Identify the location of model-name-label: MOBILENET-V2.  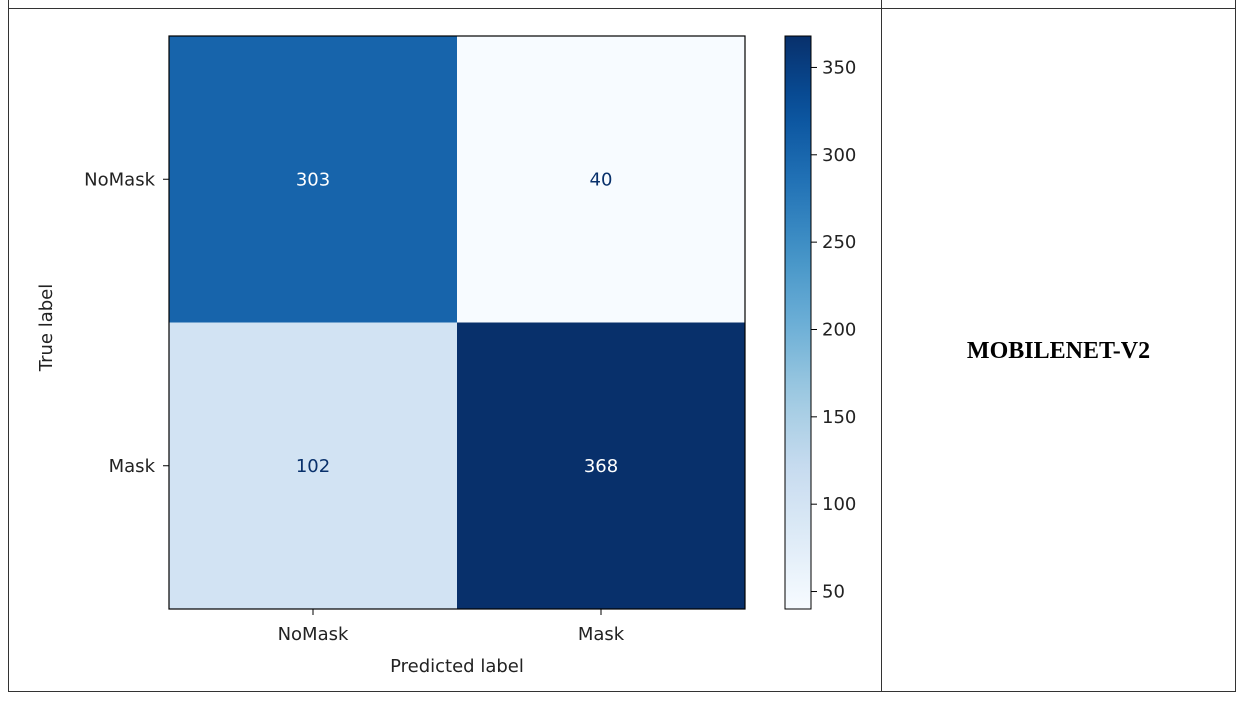
(1058, 351).